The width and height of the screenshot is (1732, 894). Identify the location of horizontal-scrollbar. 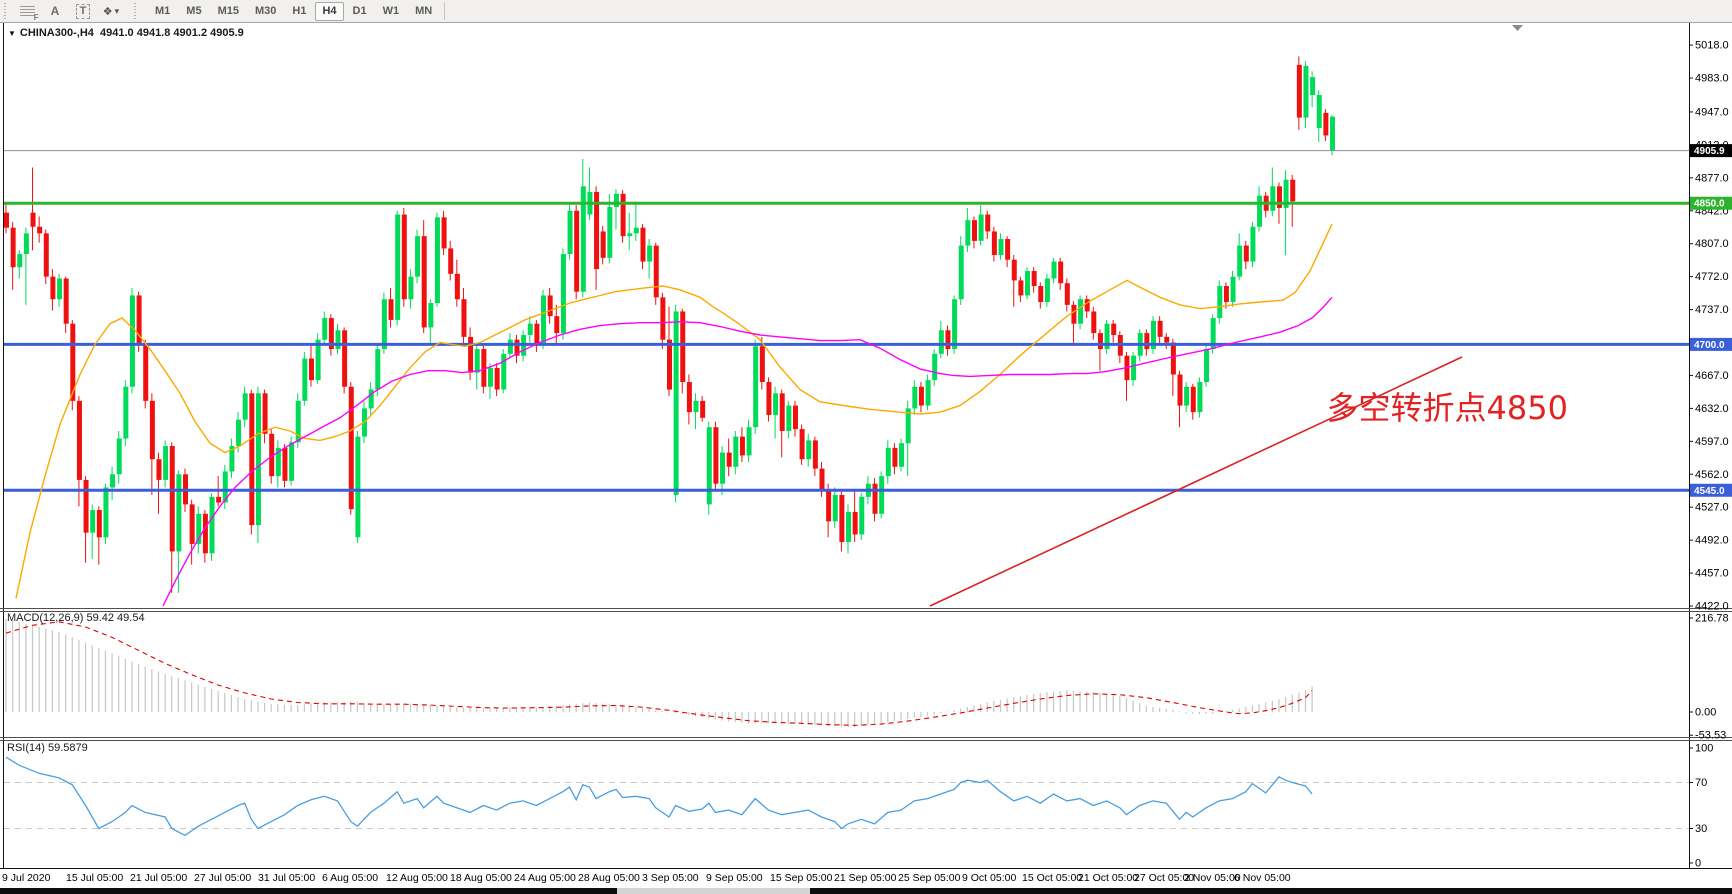
(866, 891).